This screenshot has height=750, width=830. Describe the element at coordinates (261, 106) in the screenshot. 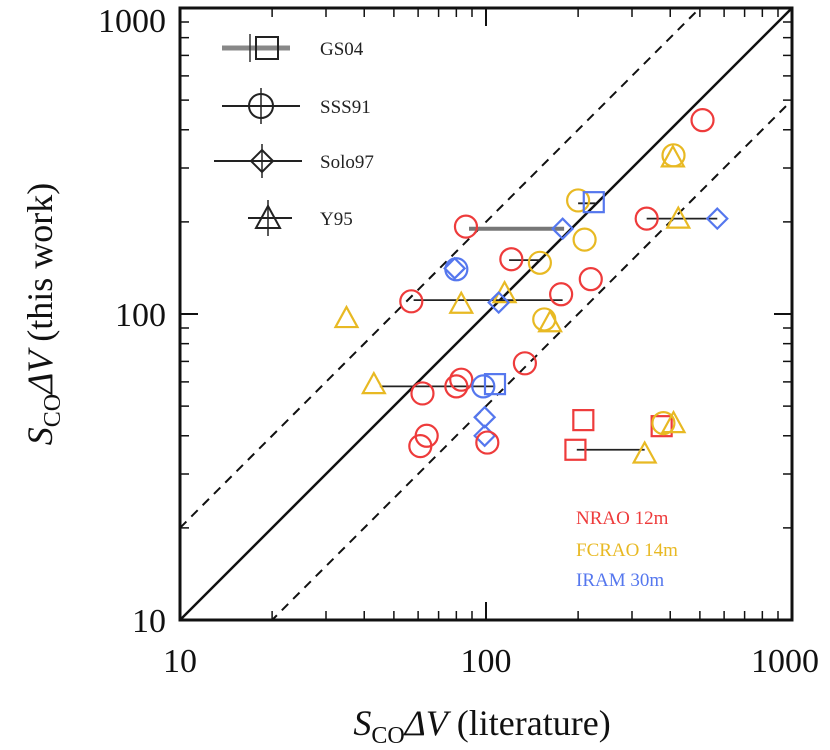

I see `legend-circle-marker` at that location.